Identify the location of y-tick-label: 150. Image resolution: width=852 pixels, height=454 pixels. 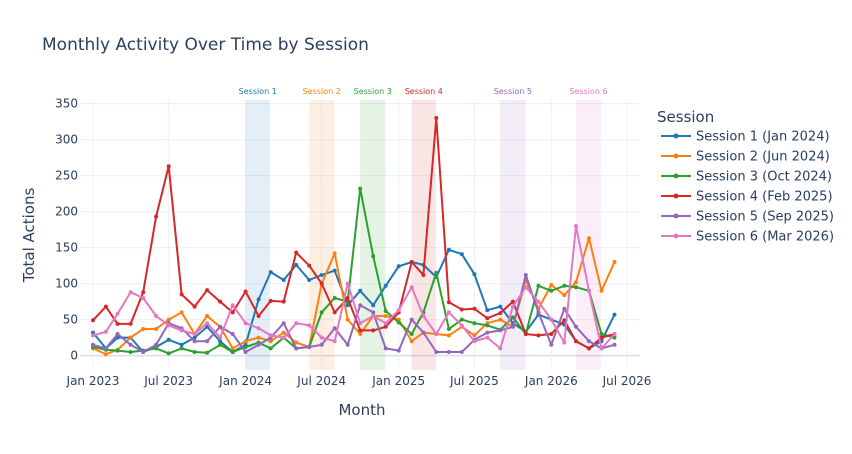
(66, 248).